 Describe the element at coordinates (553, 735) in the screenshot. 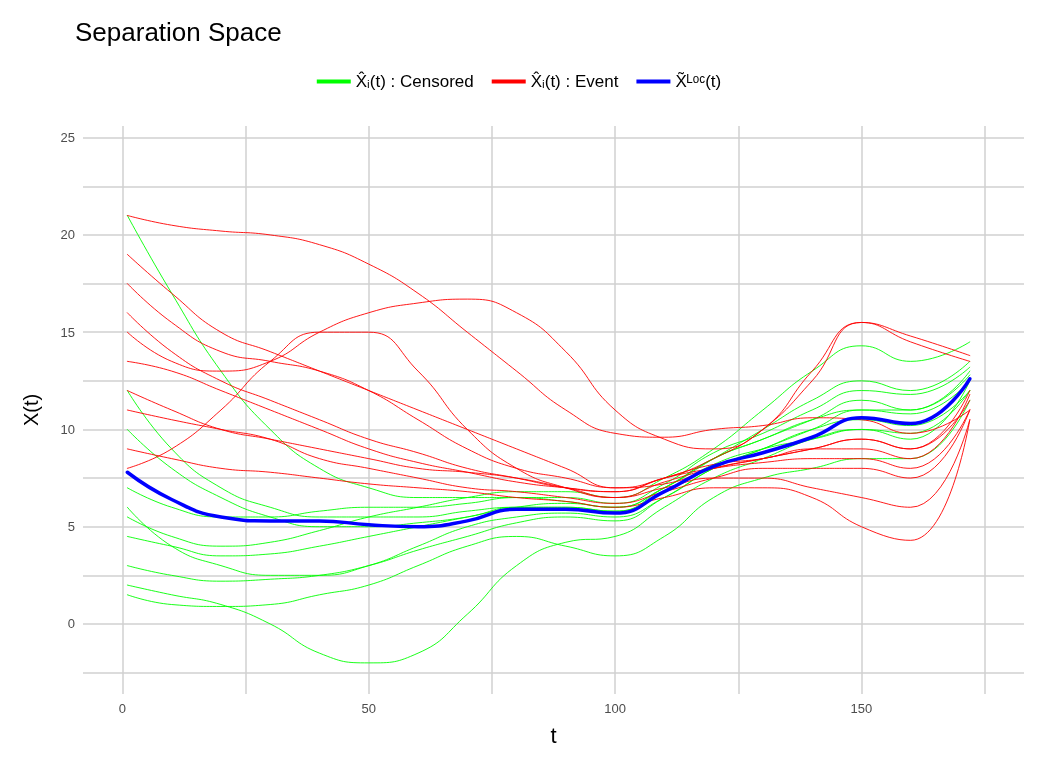

I see `x-axis-title: t` at that location.